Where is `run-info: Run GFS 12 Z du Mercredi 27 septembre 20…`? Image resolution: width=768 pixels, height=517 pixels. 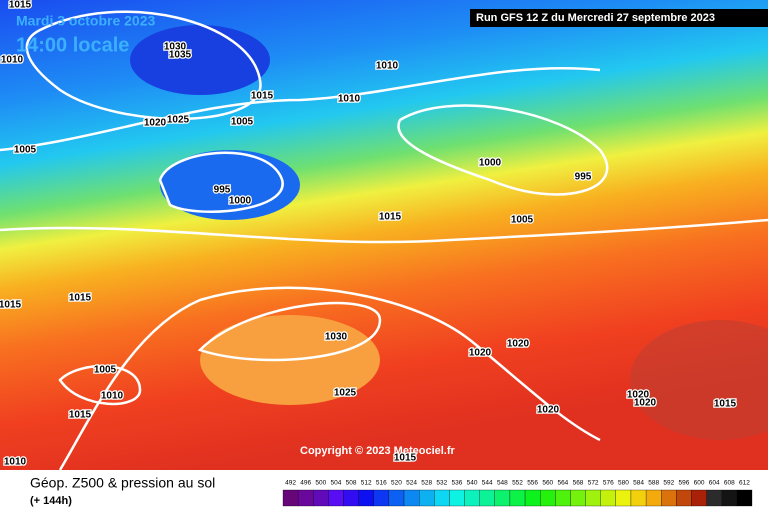
run-info: Run GFS 12 Z du Mercredi 27 septembre 20… is located at coordinates (595, 18).